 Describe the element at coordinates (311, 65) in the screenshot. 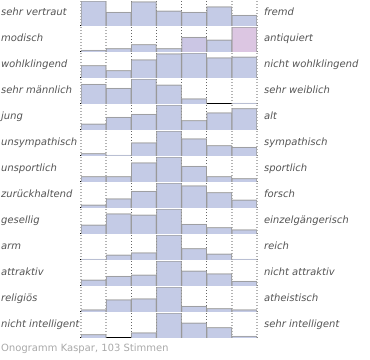

I see `y2-axis-title: nicht wohlklingend` at that location.